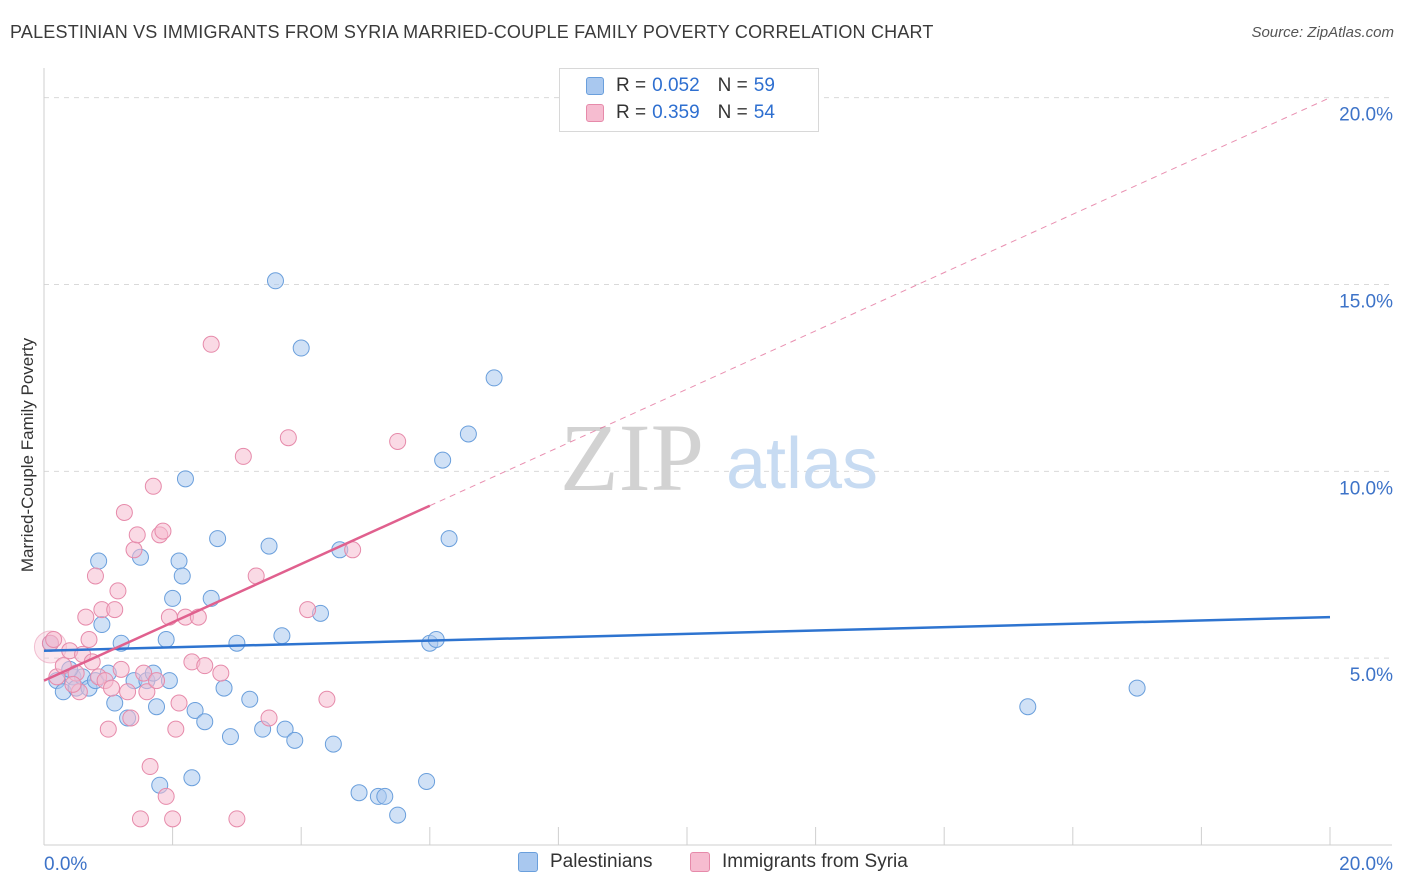 The height and width of the screenshot is (892, 1406). I want to click on legend-item-palestinians: Palestinians, so click(585, 862).